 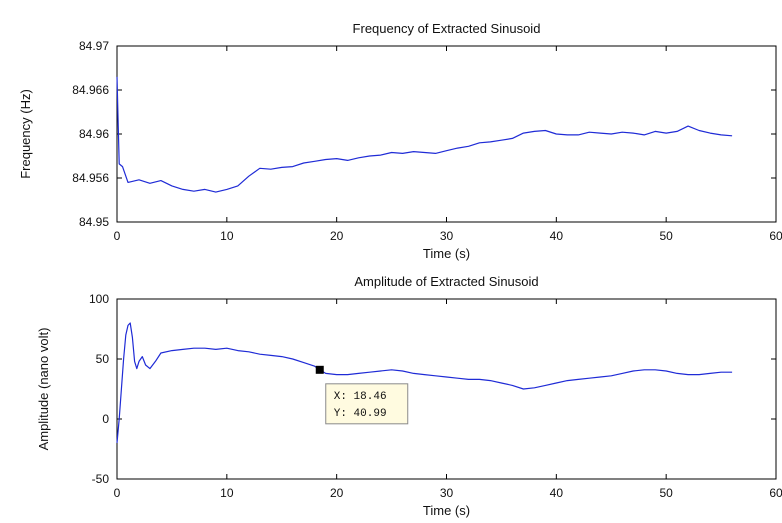 What do you see at coordinates (103, 359) in the screenshot?
I see `amplitude-y-tick-label: 50` at bounding box center [103, 359].